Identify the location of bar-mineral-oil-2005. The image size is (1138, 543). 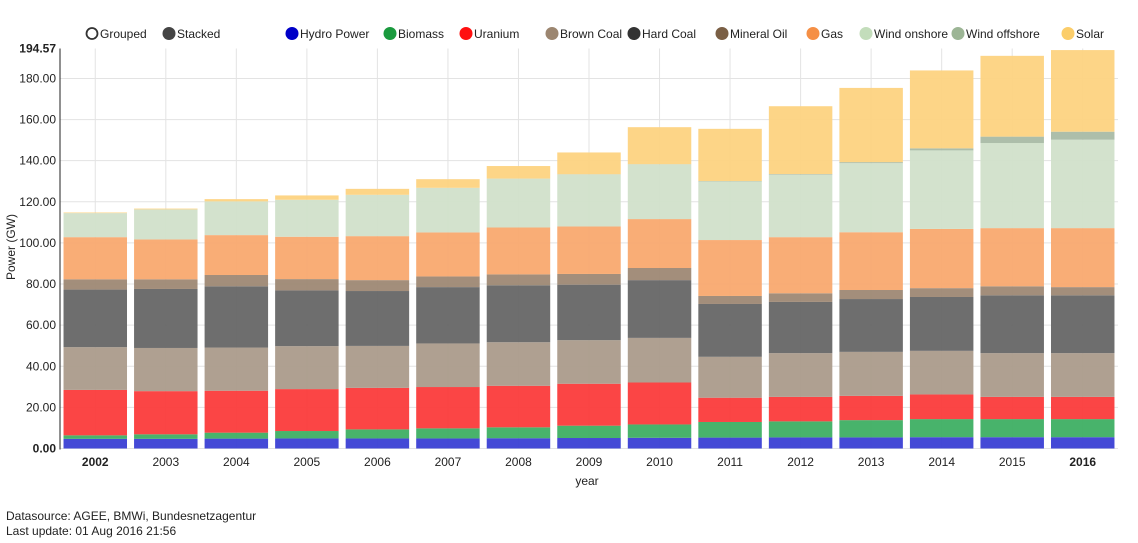
(307, 285).